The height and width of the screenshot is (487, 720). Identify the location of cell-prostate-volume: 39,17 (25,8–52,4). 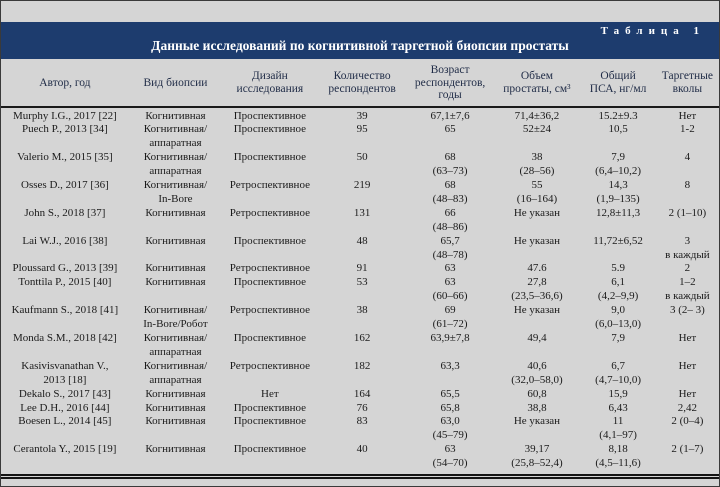
(537, 456).